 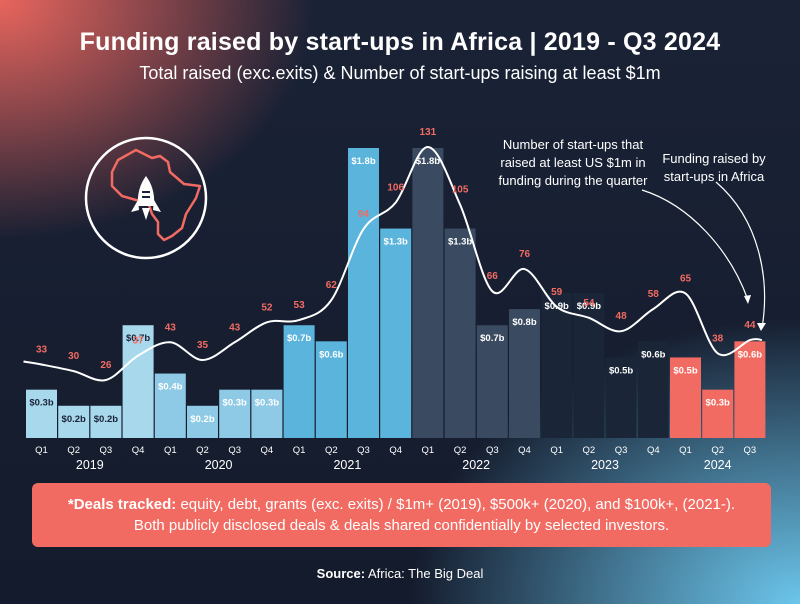 What do you see at coordinates (460, 190) in the screenshot?
I see `startup-count-label: 105` at bounding box center [460, 190].